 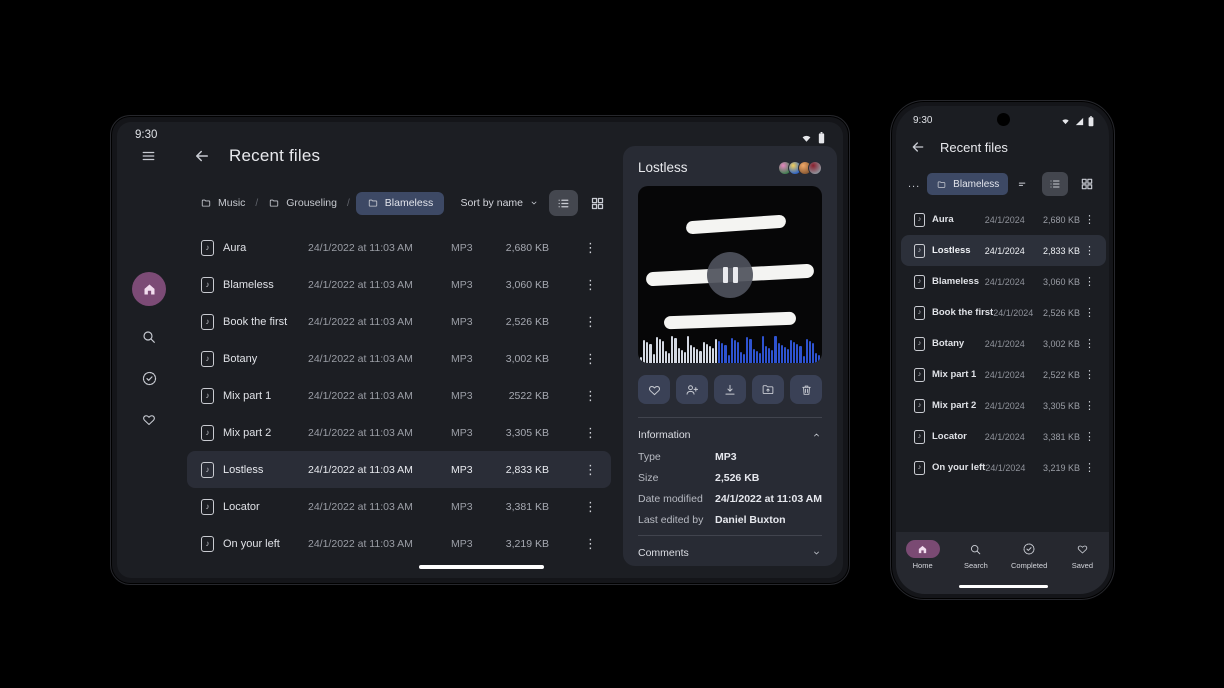 What do you see at coordinates (768, 389) in the screenshot?
I see `move-to-folder-button` at bounding box center [768, 389].